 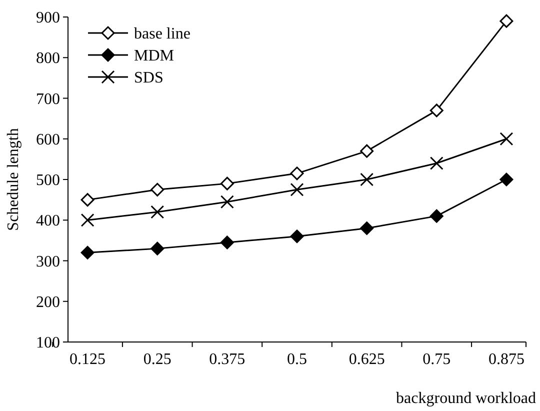 What do you see at coordinates (88, 359) in the screenshot?
I see `x-tick-label: 0.125` at bounding box center [88, 359].